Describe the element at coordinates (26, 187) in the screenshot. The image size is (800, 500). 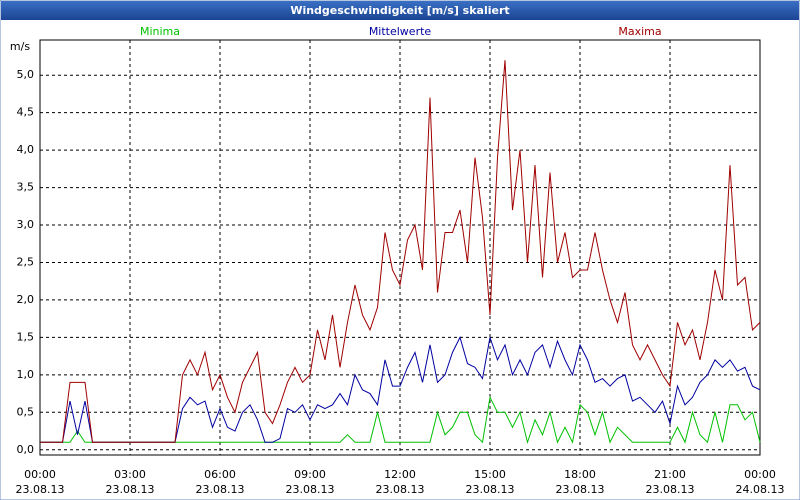
I see `y-tick-label: 3,5` at that location.